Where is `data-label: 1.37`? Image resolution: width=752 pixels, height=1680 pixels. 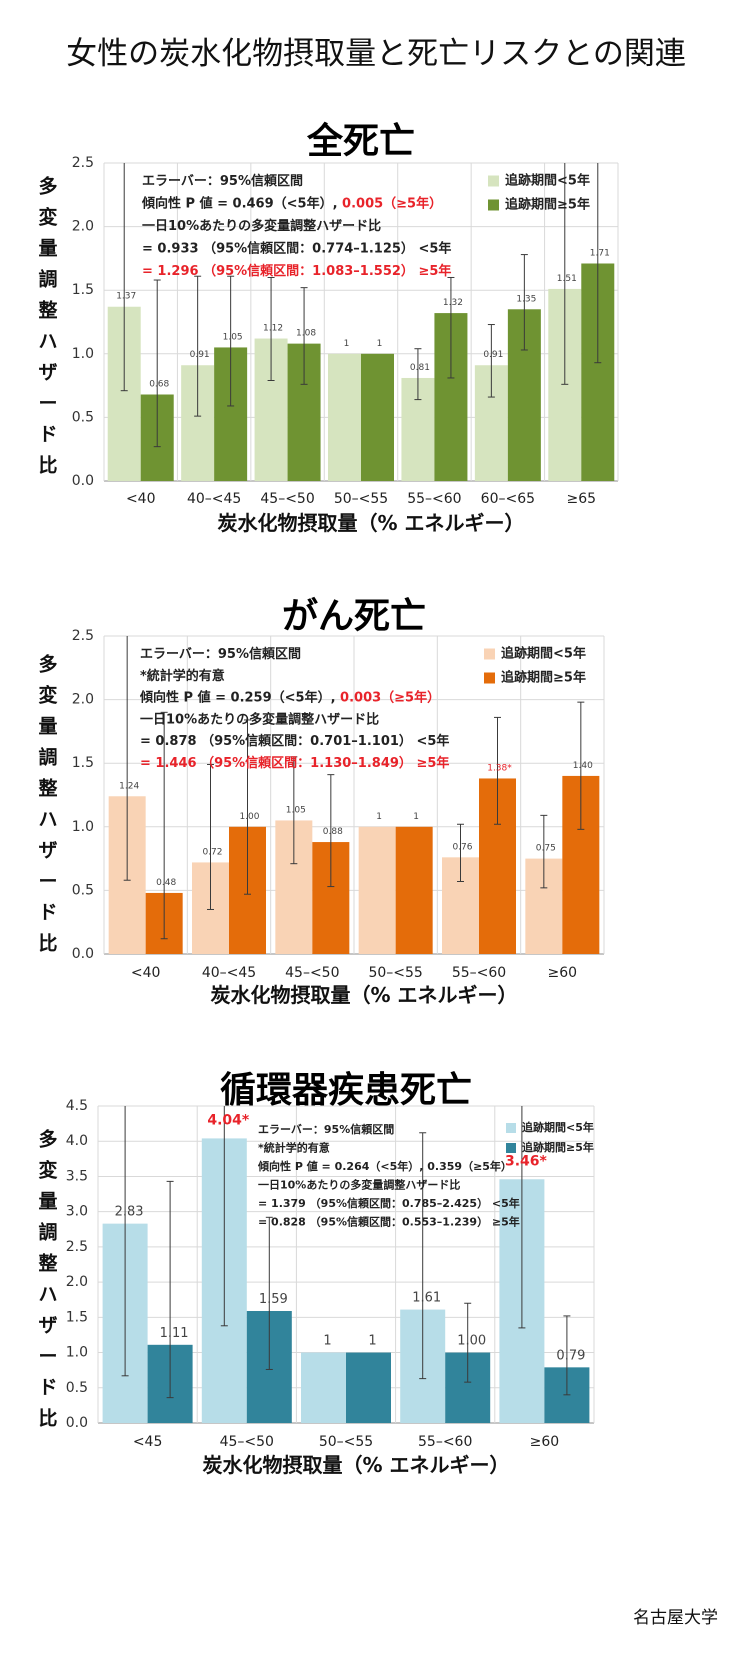 data-label: 1.37 is located at coordinates (126, 297).